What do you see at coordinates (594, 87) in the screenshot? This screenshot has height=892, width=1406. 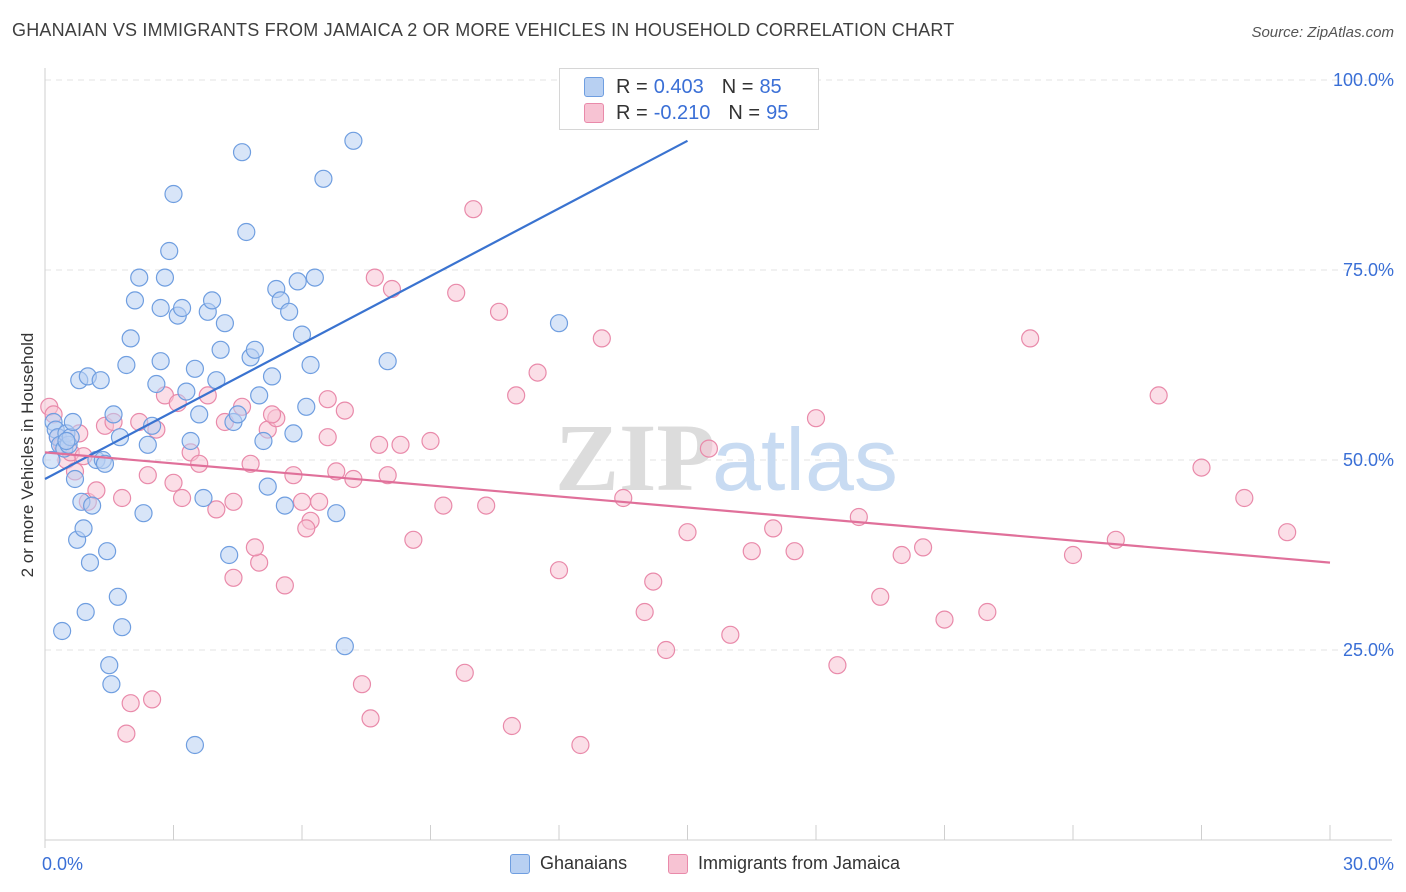 I see `stats-swatch-blue` at bounding box center [594, 87].